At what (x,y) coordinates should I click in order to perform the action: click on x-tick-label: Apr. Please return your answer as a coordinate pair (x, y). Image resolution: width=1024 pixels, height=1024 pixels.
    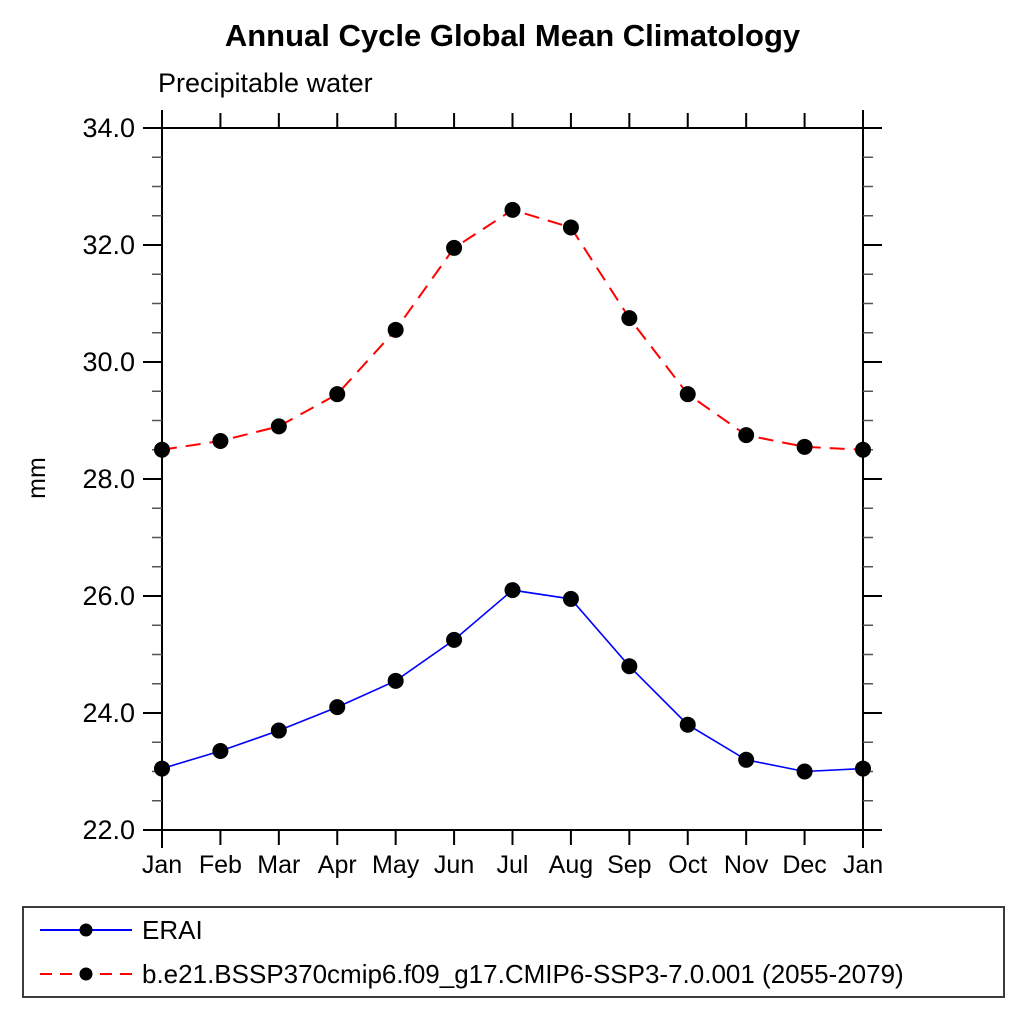
    Looking at the image, I should click on (337, 865).